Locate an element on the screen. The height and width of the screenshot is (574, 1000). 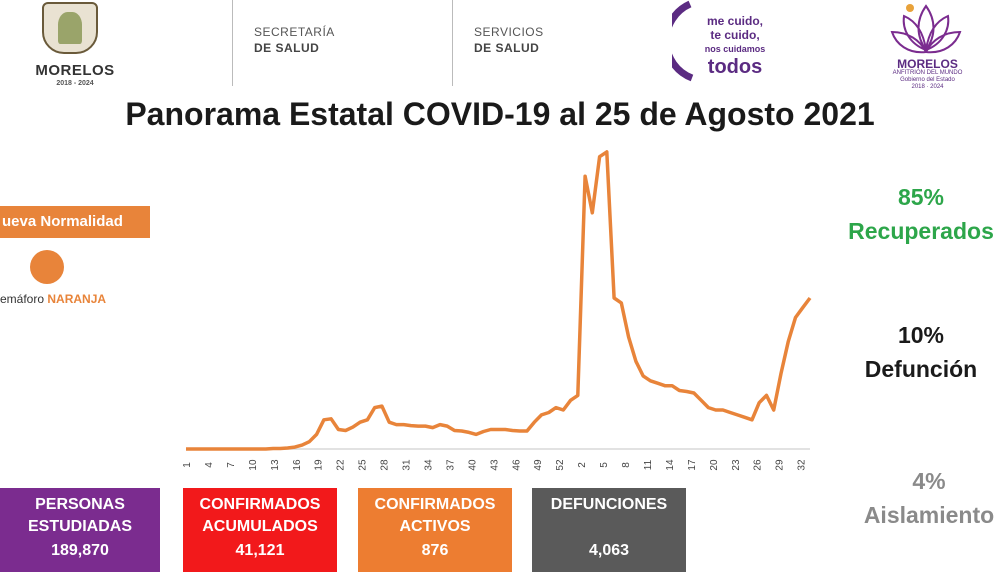
x-tick-label: 17 is located at coordinates (692, 465).